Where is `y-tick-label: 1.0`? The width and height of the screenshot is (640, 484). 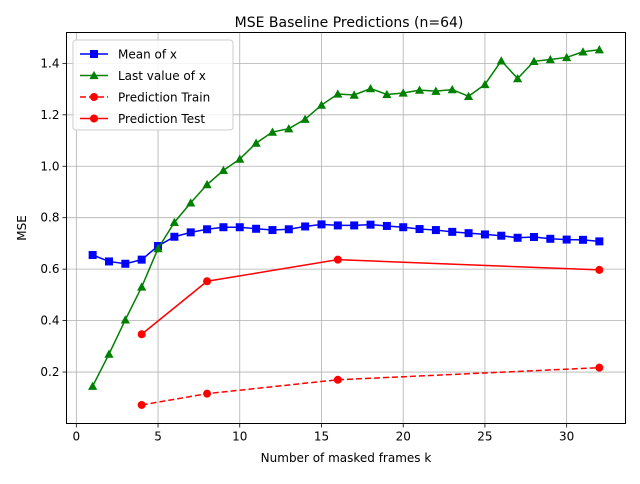
y-tick-label: 1.0 is located at coordinates (49, 166).